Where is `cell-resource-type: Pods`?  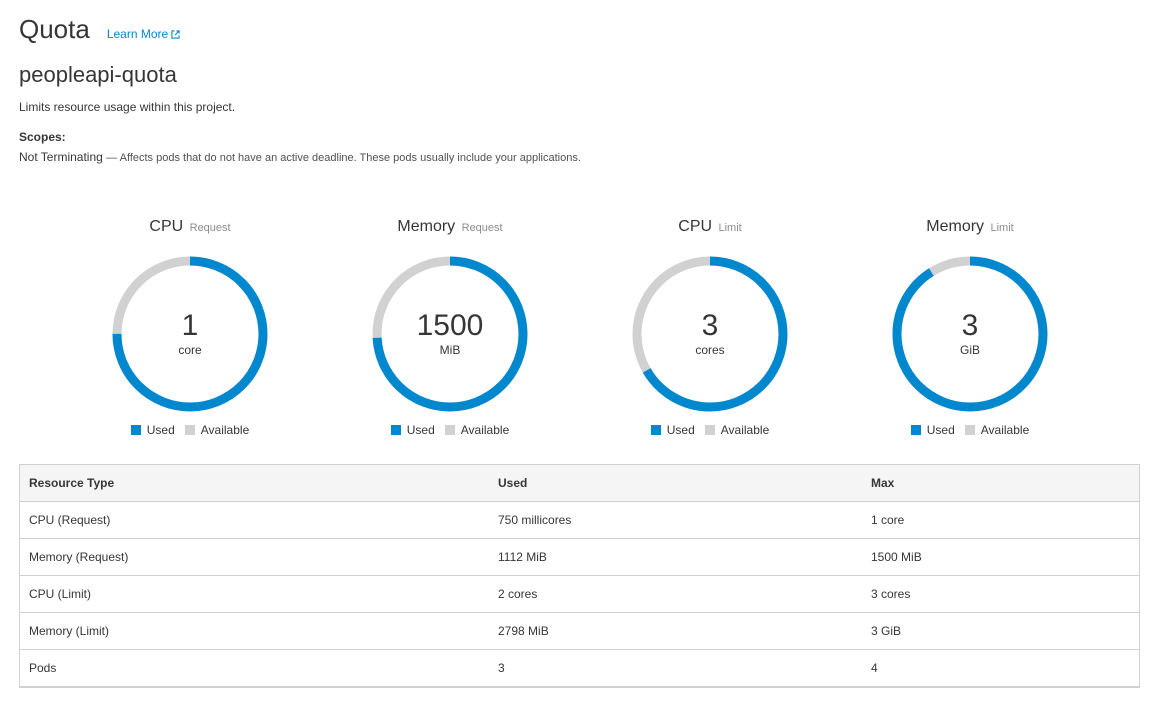
cell-resource-type: Pods is located at coordinates (253, 668).